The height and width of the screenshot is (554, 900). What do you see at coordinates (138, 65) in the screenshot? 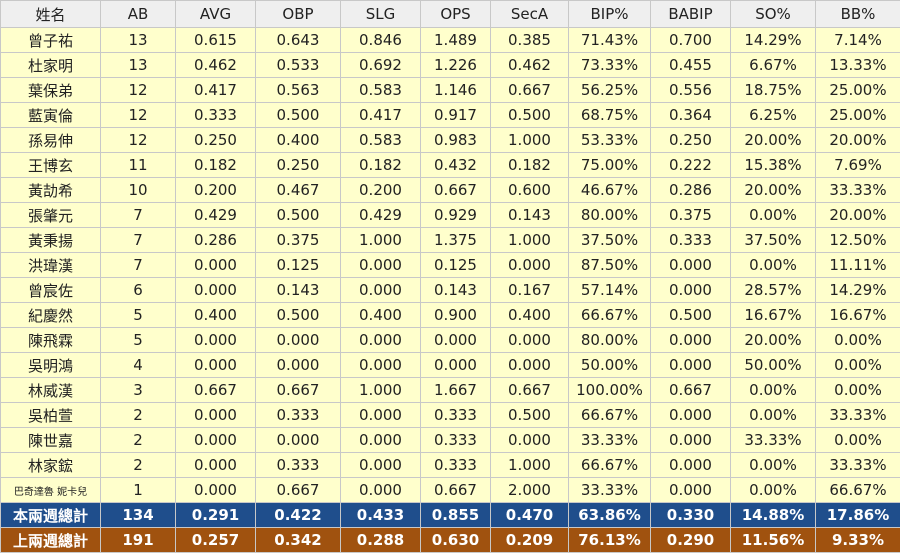
I see `stat-cell: 13` at bounding box center [138, 65].